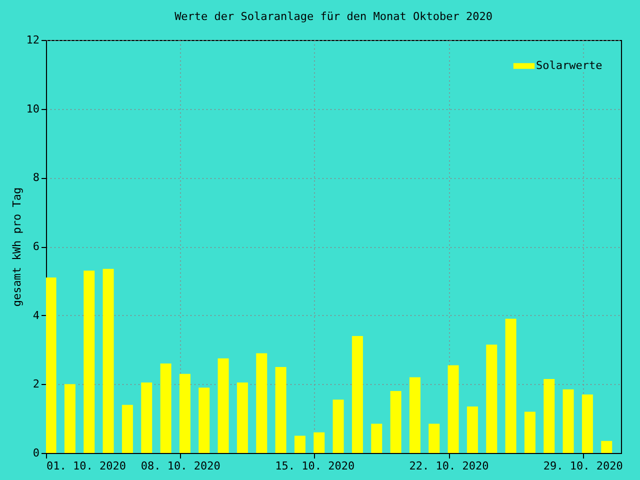 Image resolution: width=640 pixels, height=480 pixels. I want to click on y-tick-label: 2, so click(36, 384).